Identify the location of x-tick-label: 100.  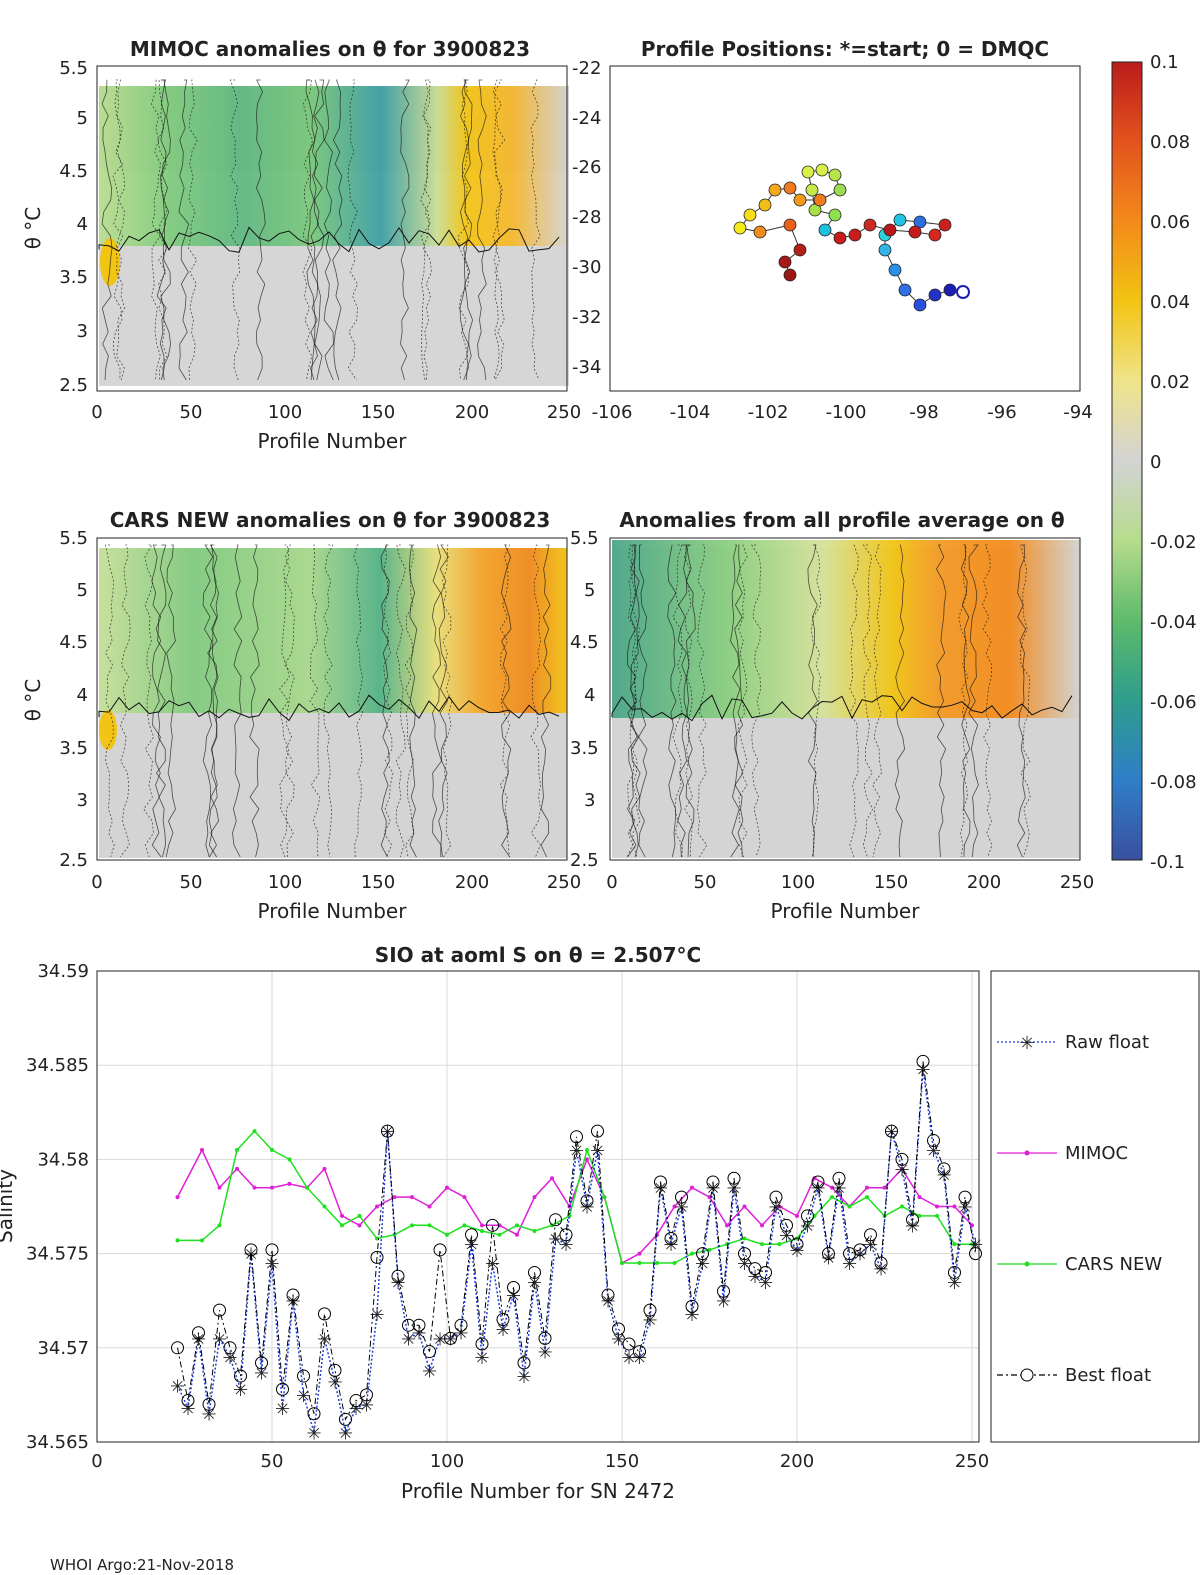
(447, 1461).